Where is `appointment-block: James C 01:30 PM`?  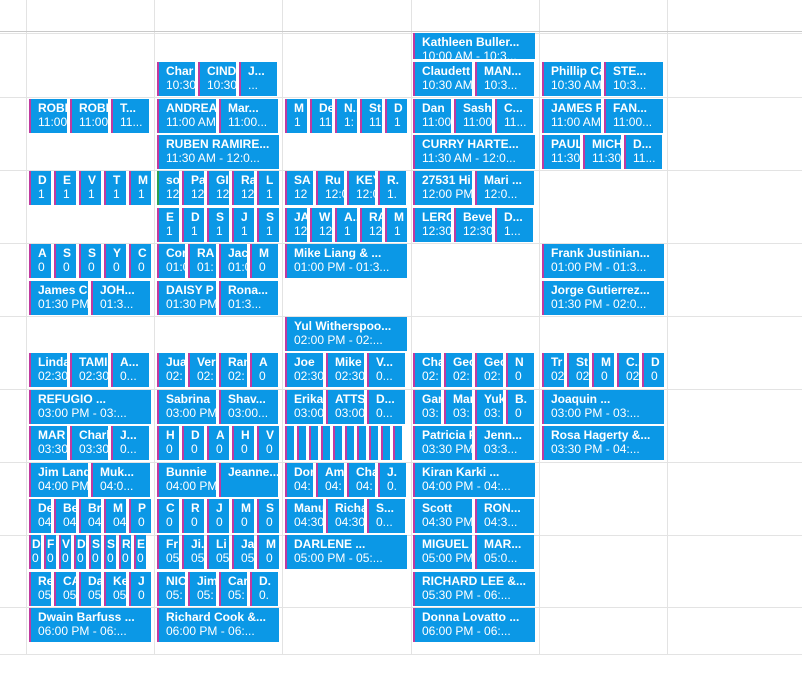
appointment-block: James C 01:30 PM is located at coordinates (58, 298).